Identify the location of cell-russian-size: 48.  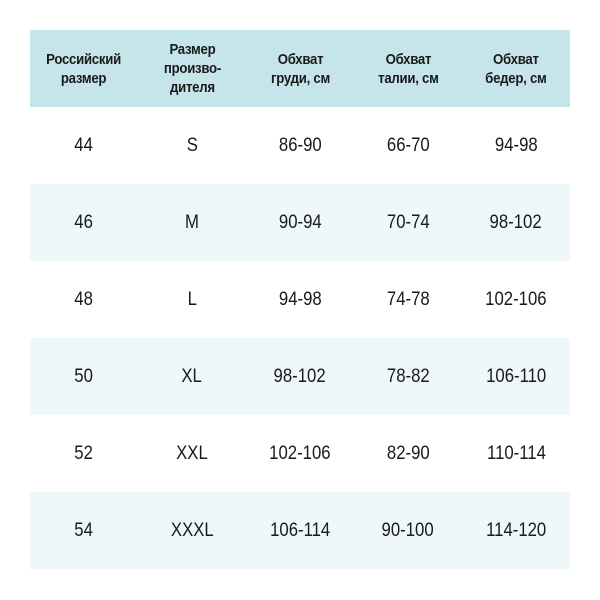
(84, 299).